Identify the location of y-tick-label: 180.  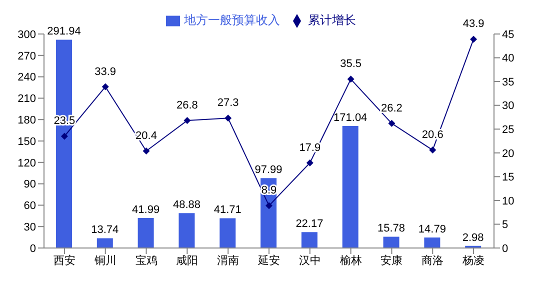
(27, 120).